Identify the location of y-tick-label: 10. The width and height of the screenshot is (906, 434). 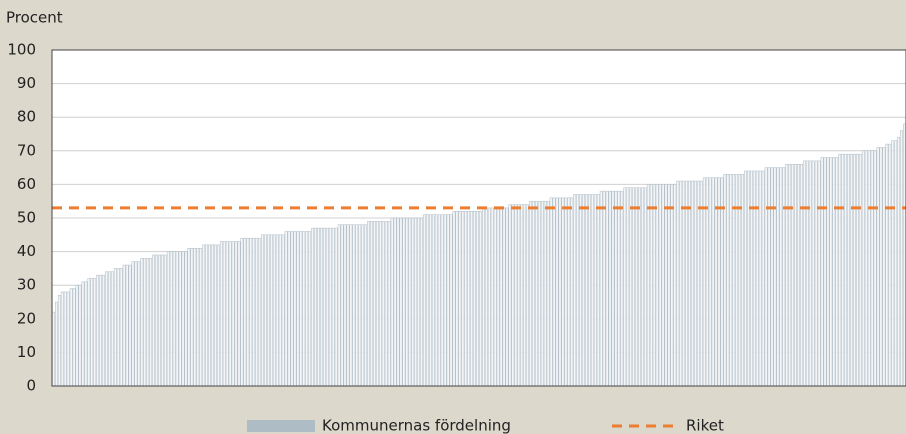
(26, 352).